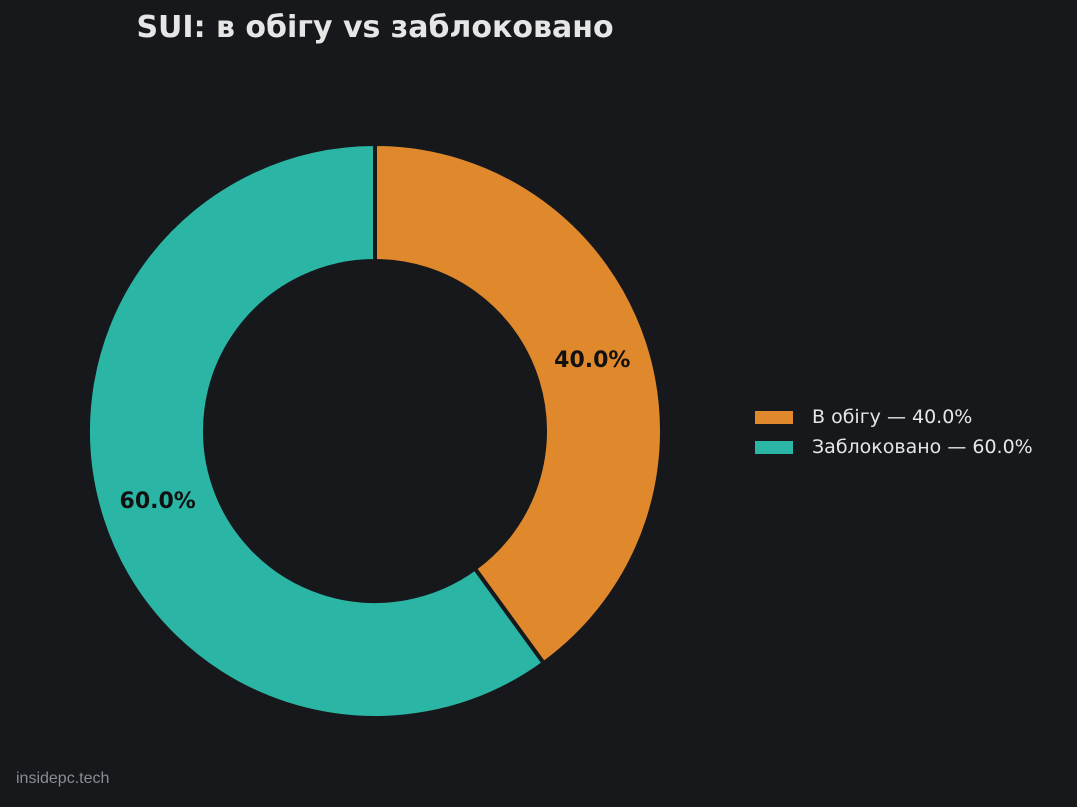 Image resolution: width=1077 pixels, height=807 pixels. What do you see at coordinates (158, 501) in the screenshot?
I see `slice-label-1: 60.0%` at bounding box center [158, 501].